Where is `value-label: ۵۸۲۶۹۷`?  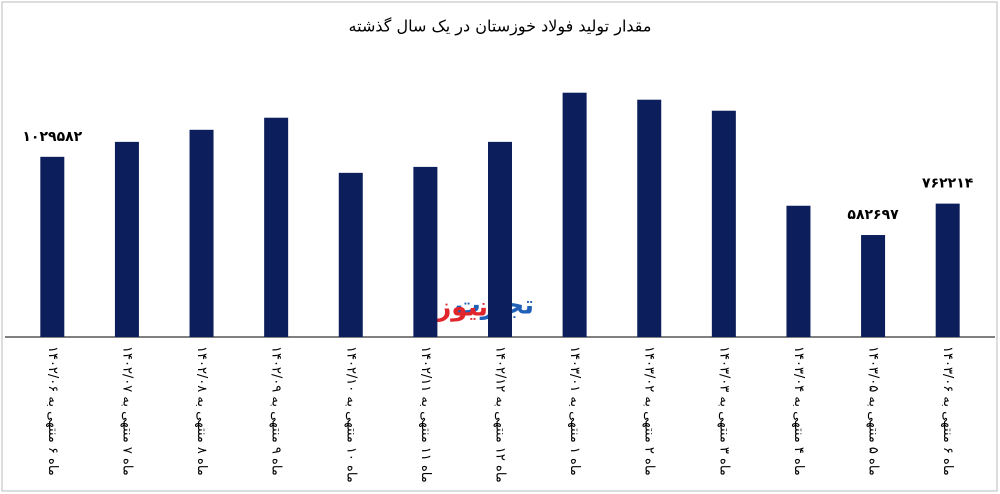 value-label: ۵۸۲۶۹۷ is located at coordinates (873, 215).